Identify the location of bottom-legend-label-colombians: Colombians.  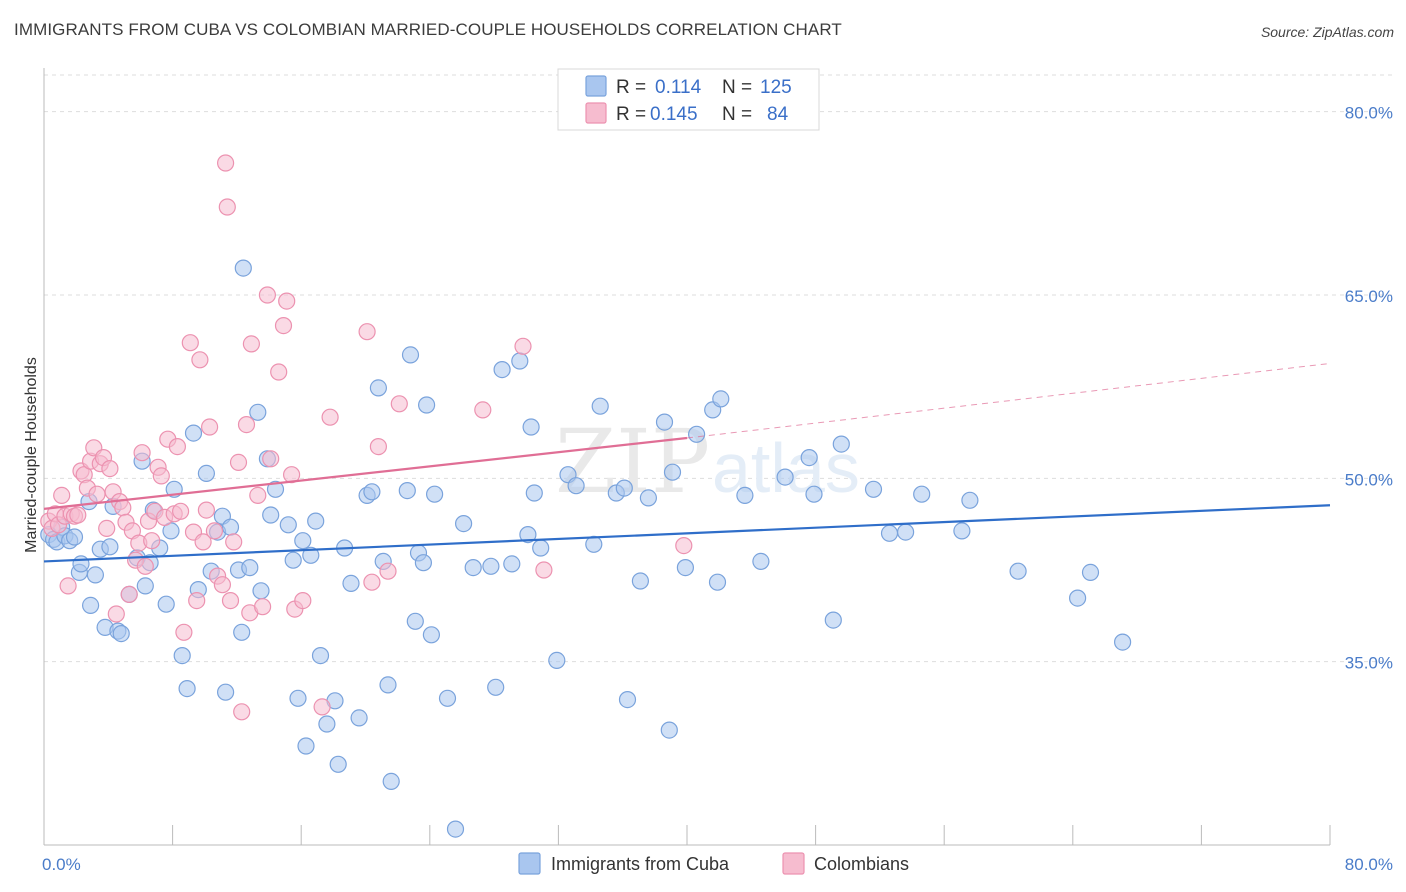
(861, 864).